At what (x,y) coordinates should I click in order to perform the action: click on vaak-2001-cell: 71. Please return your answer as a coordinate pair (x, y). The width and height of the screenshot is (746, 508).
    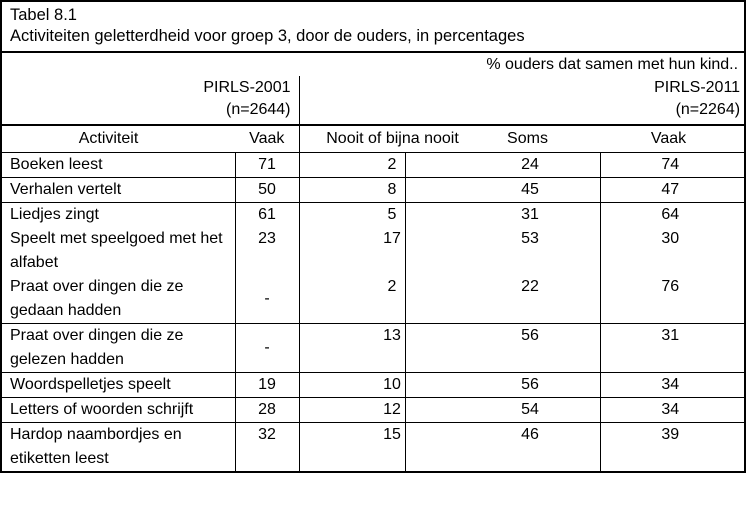
    Looking at the image, I should click on (267, 165).